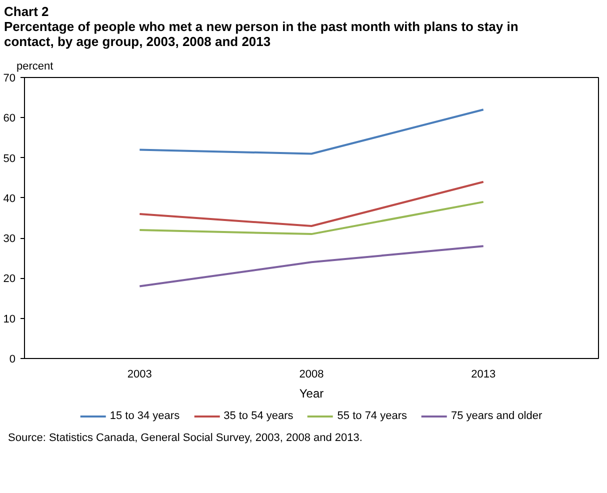 The image size is (607, 493). I want to click on y-tick-label: 50, so click(9, 158).